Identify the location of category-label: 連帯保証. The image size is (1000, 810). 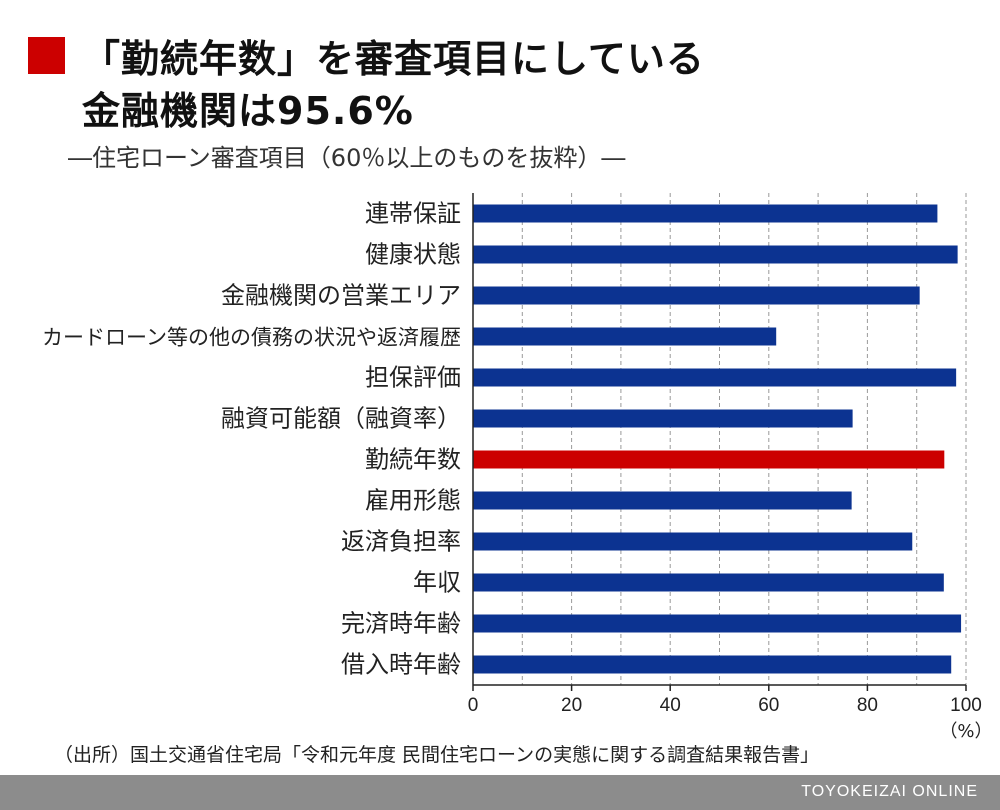
(413, 214).